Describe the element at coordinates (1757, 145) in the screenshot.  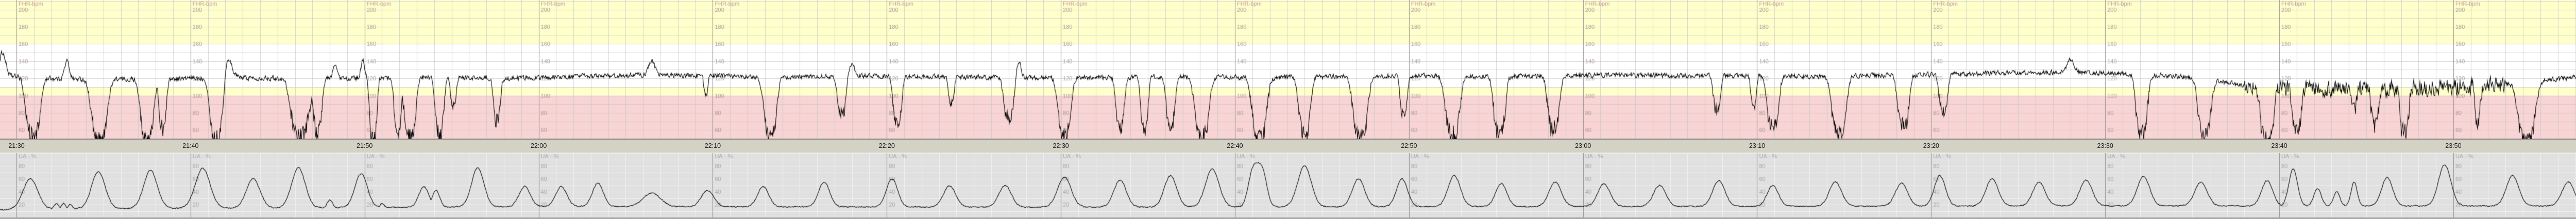
I see `time-label: 23:10` at that location.